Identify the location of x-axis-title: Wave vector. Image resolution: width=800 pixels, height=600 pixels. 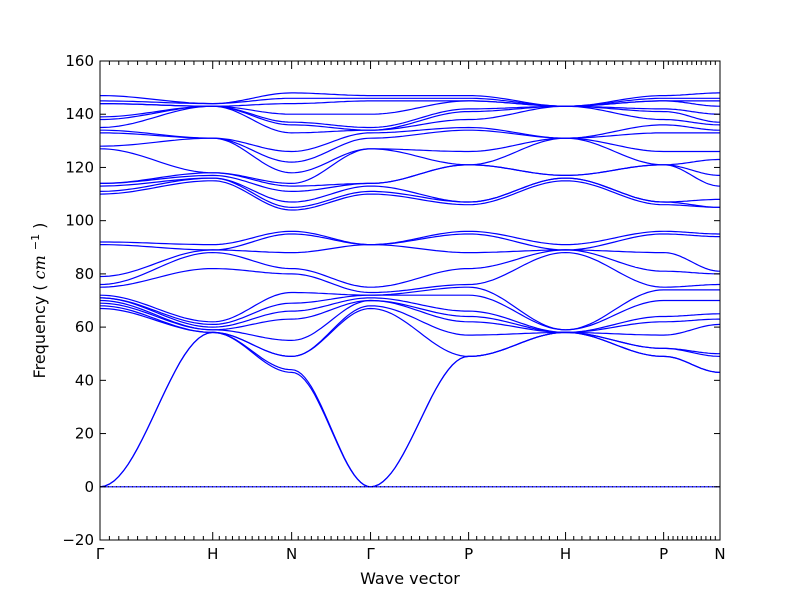
(410, 578).